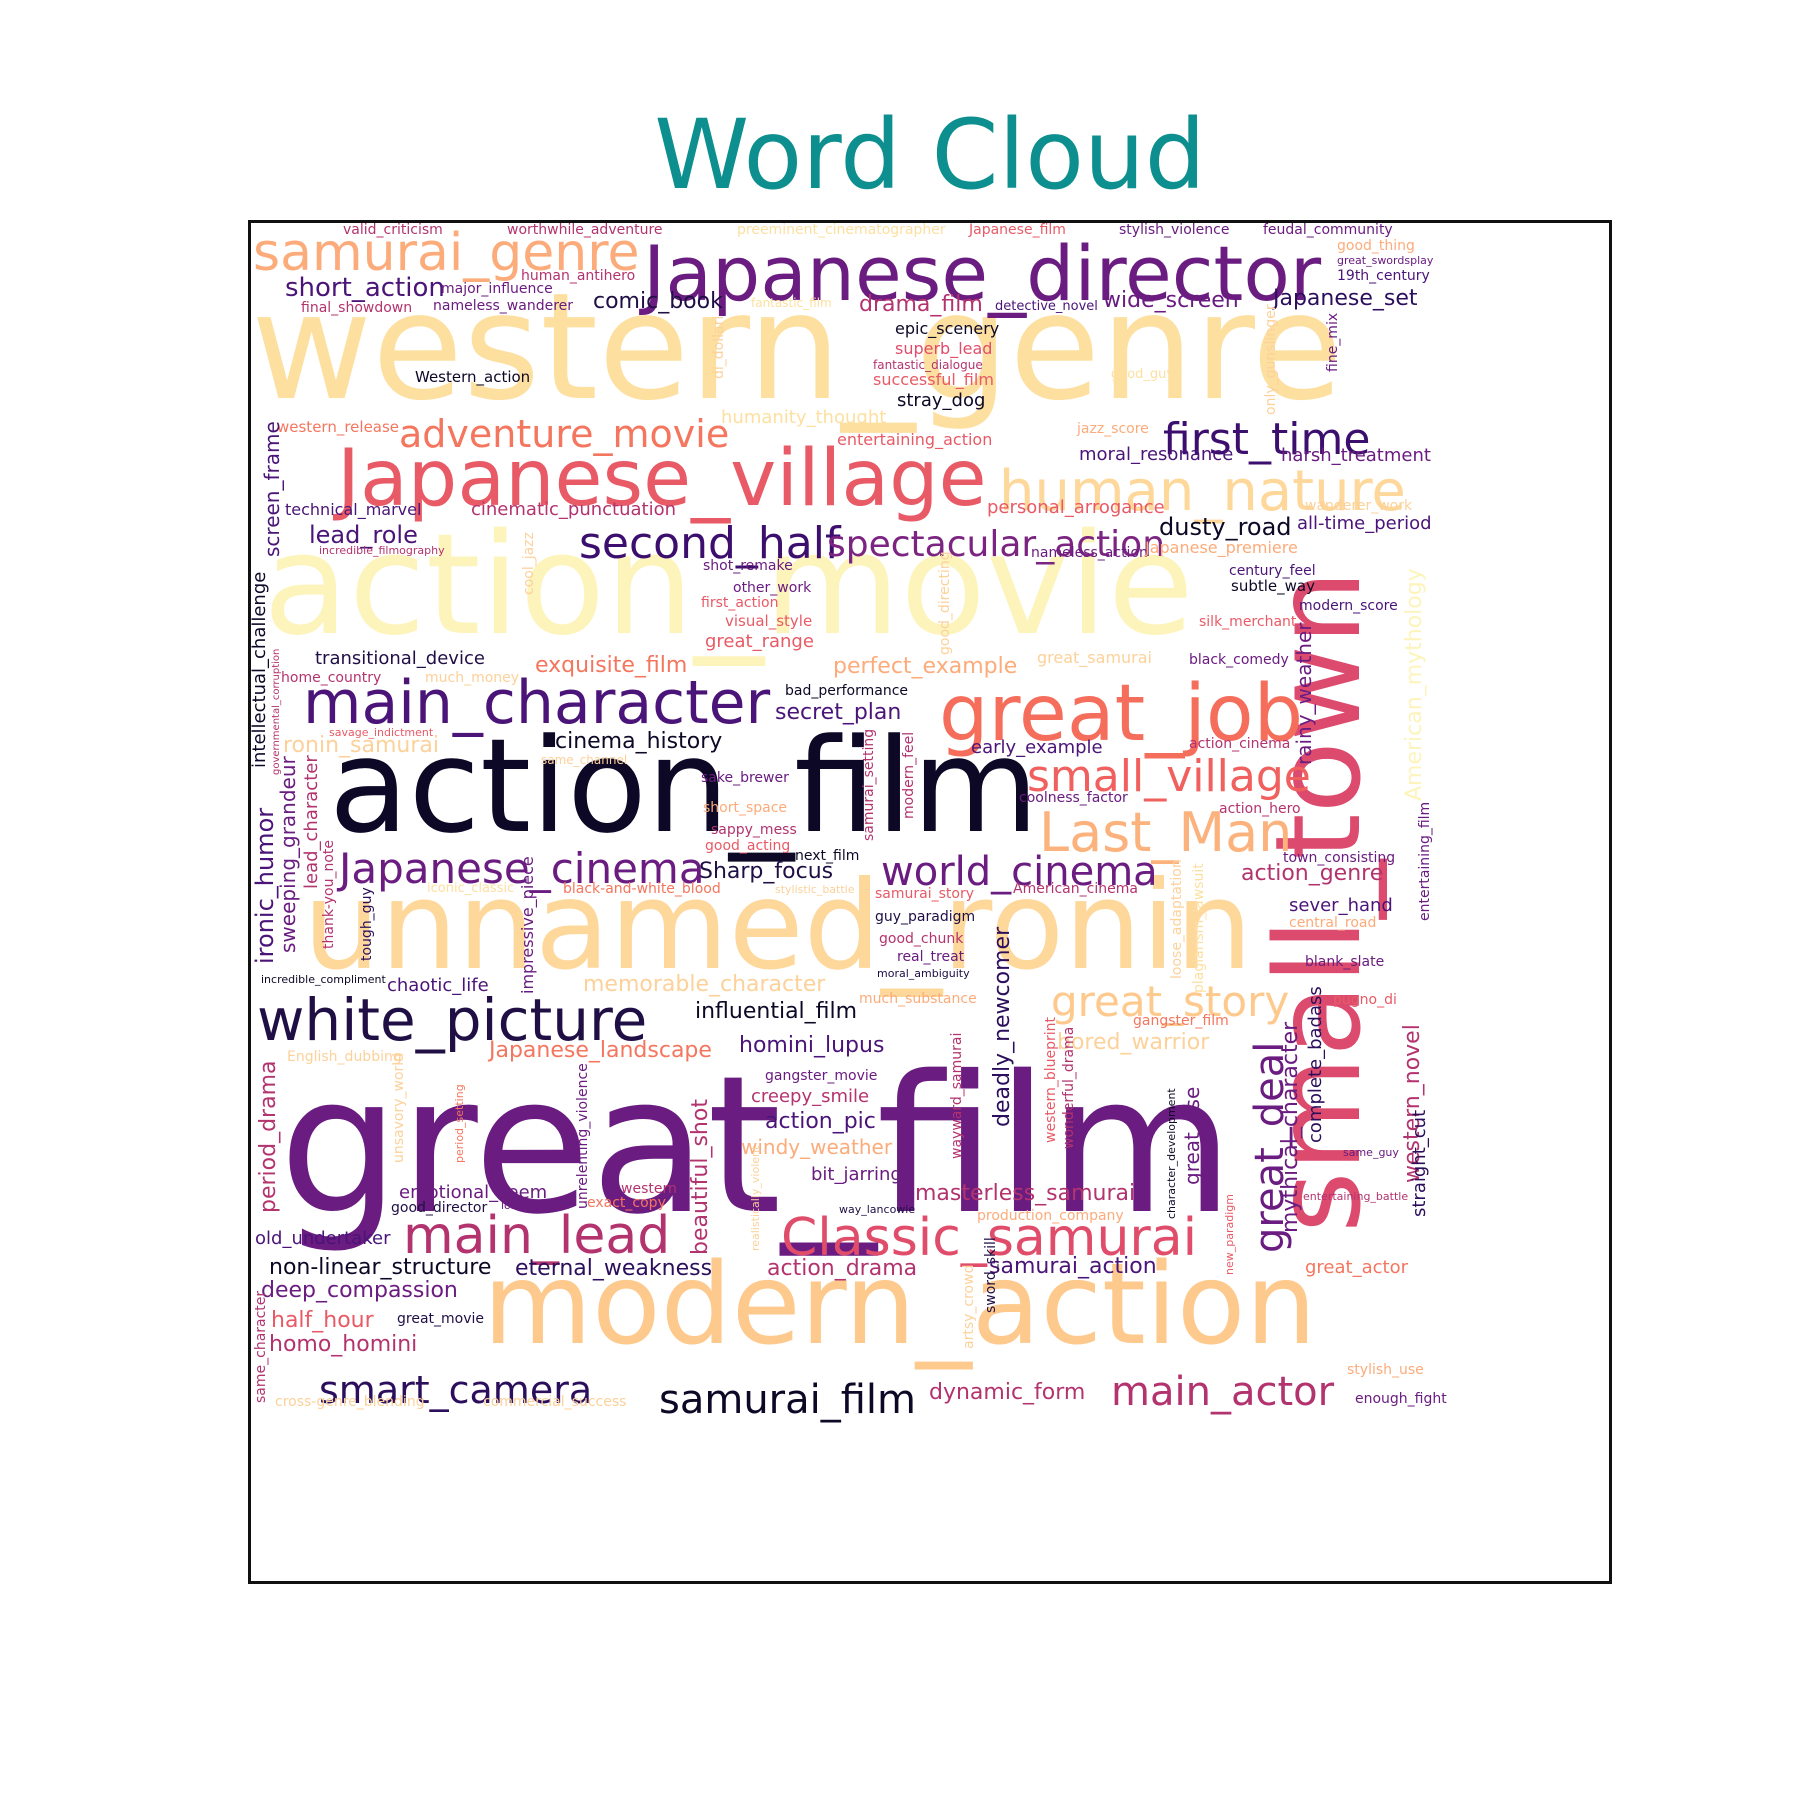 The height and width of the screenshot is (1800, 1800). What do you see at coordinates (838, 712) in the screenshot?
I see `word-secret-plan: secret_plan` at bounding box center [838, 712].